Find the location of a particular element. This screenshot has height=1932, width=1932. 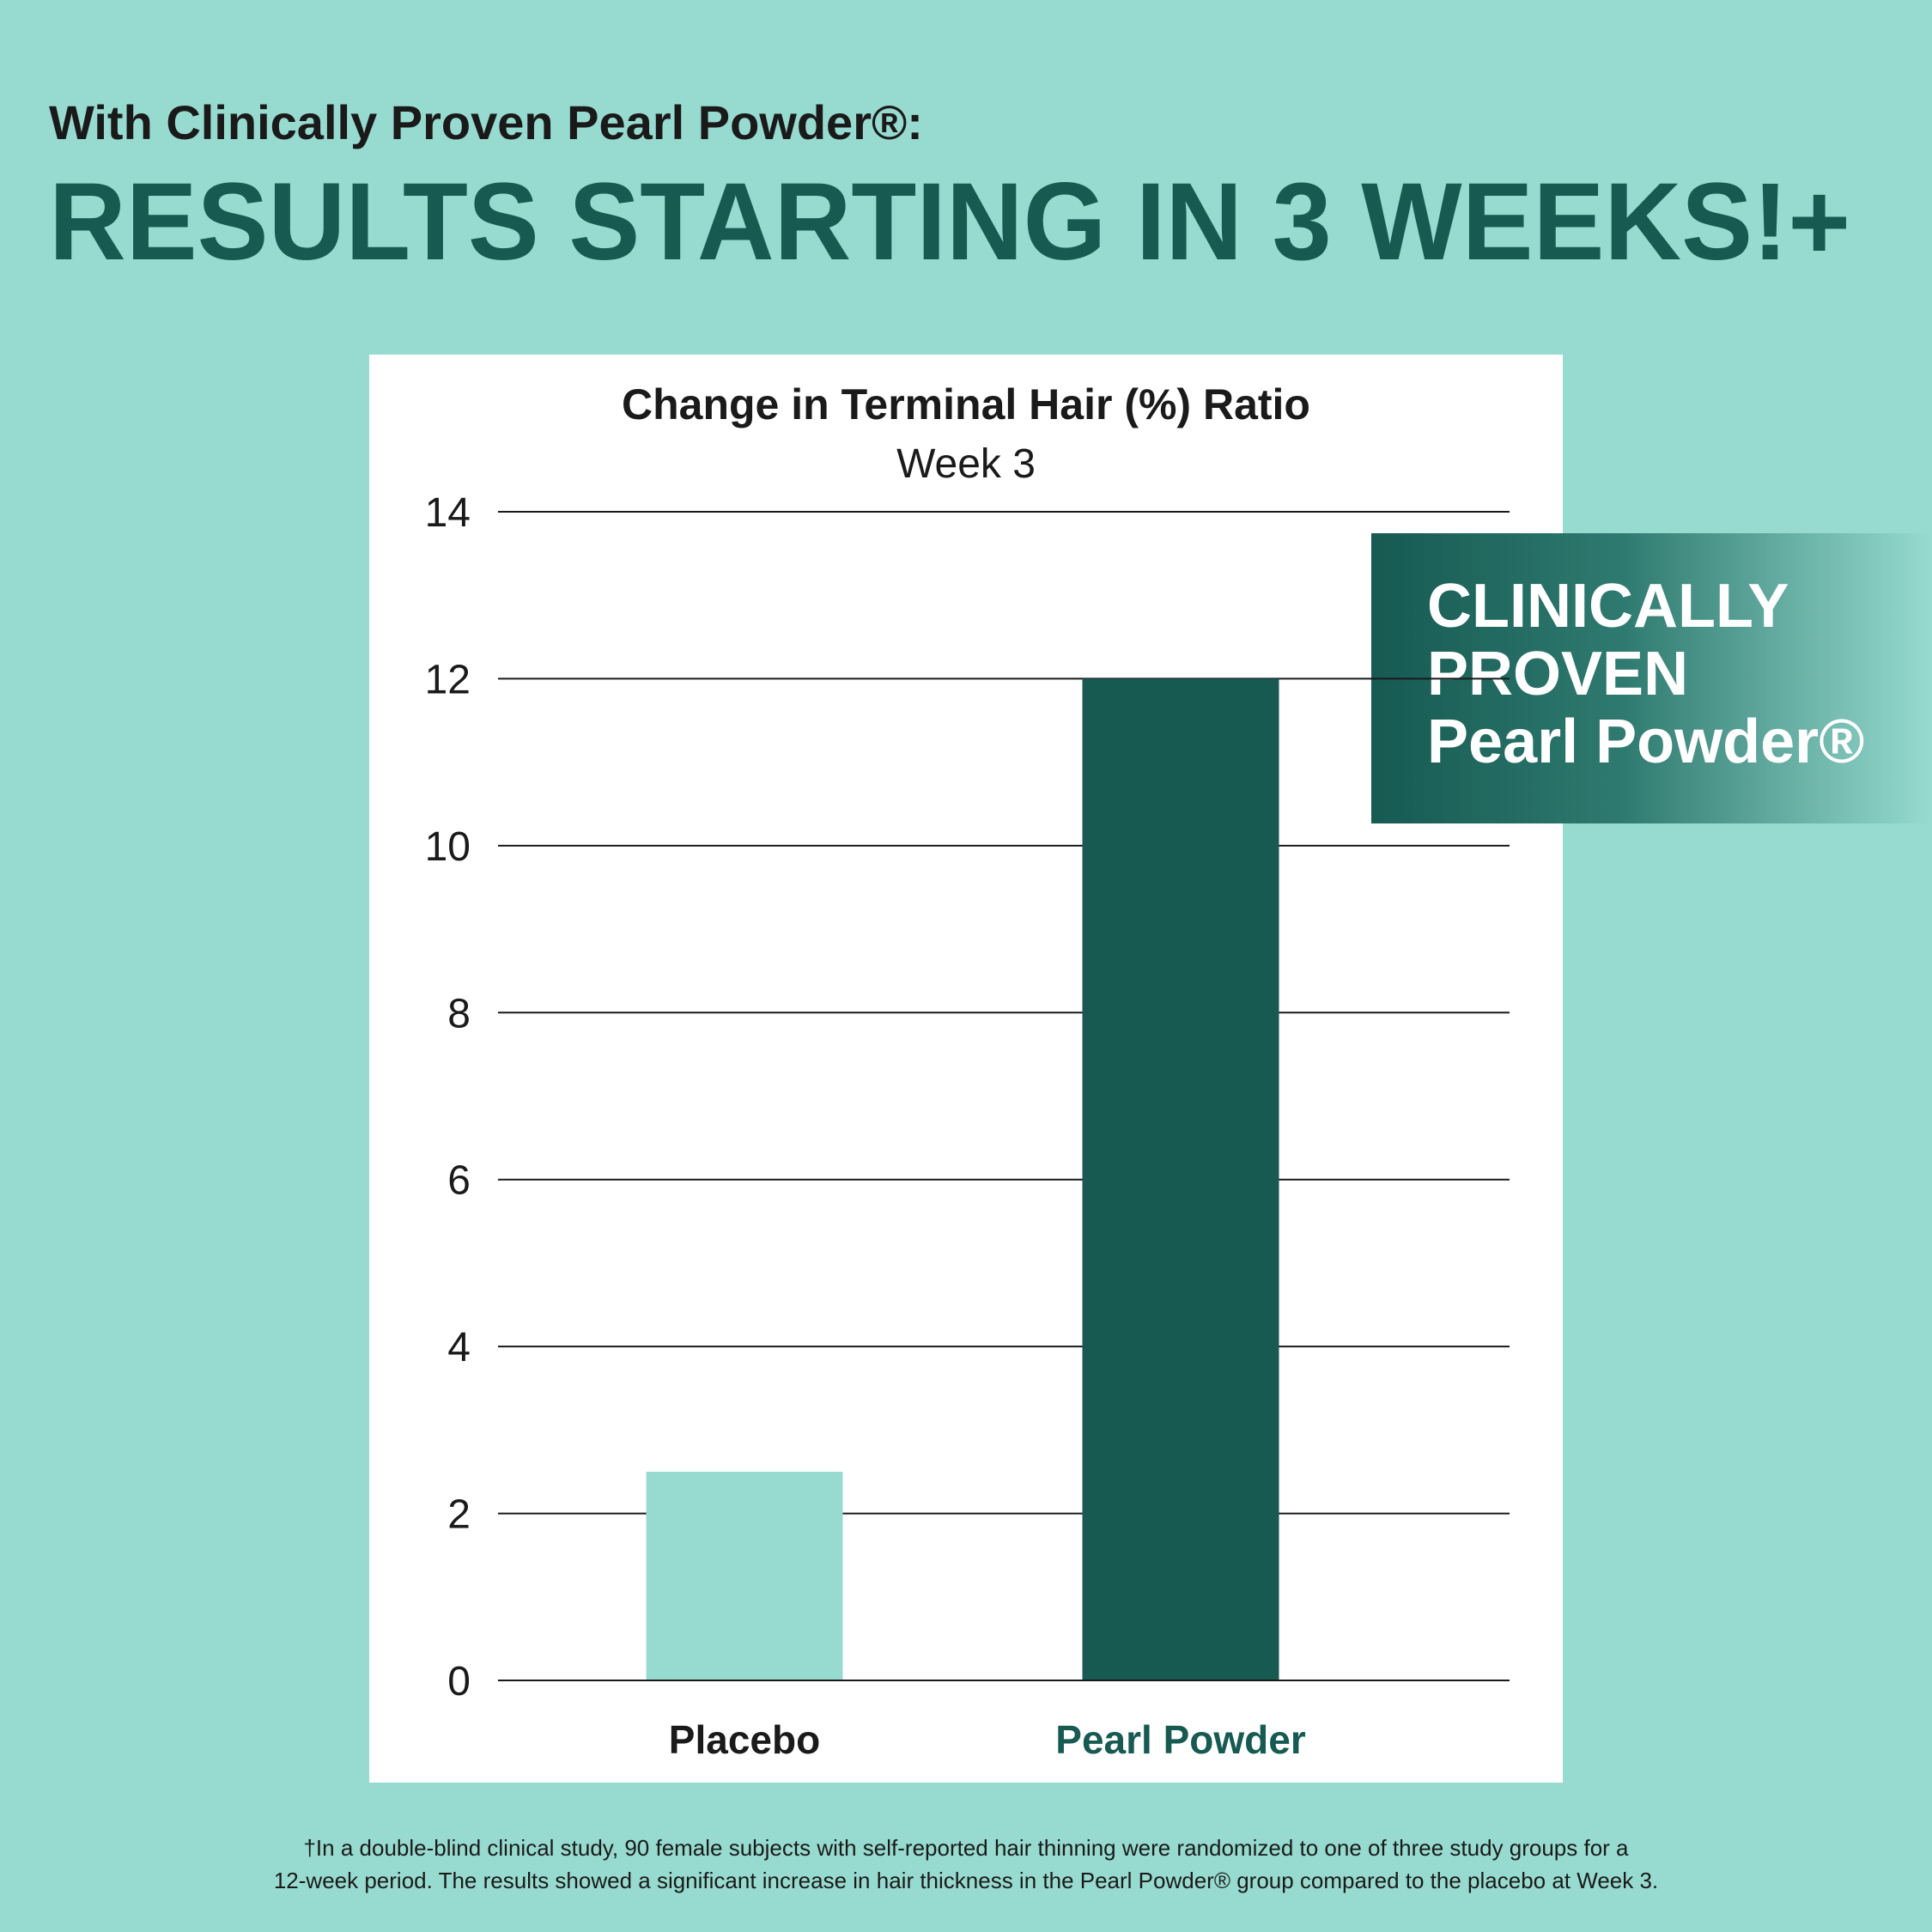

badge-line: PROVEN is located at coordinates (1557, 674).